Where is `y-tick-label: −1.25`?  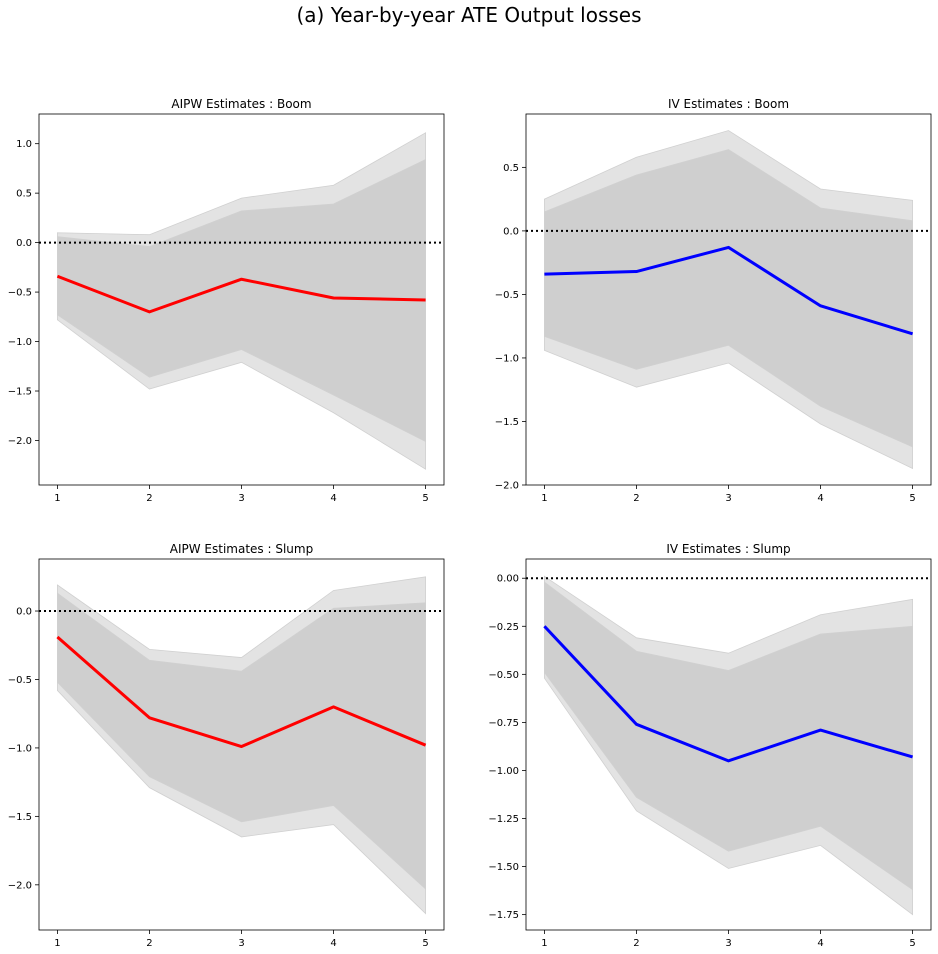 y-tick-label: −1.25 is located at coordinates (503, 819).